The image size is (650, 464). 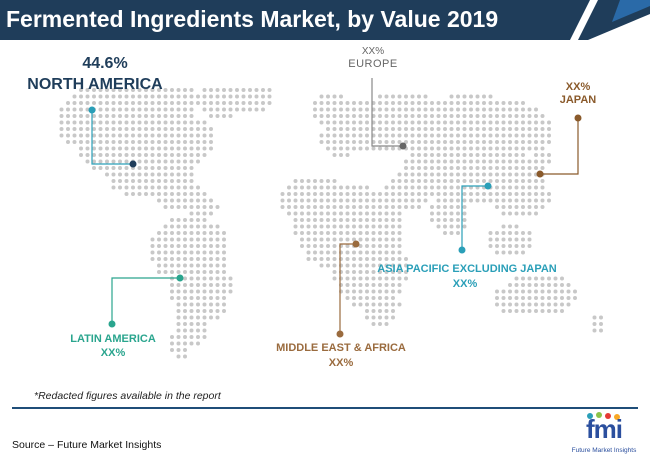 I want to click on fmi-logo: fmi Future Market Insights, so click(x=604, y=436).